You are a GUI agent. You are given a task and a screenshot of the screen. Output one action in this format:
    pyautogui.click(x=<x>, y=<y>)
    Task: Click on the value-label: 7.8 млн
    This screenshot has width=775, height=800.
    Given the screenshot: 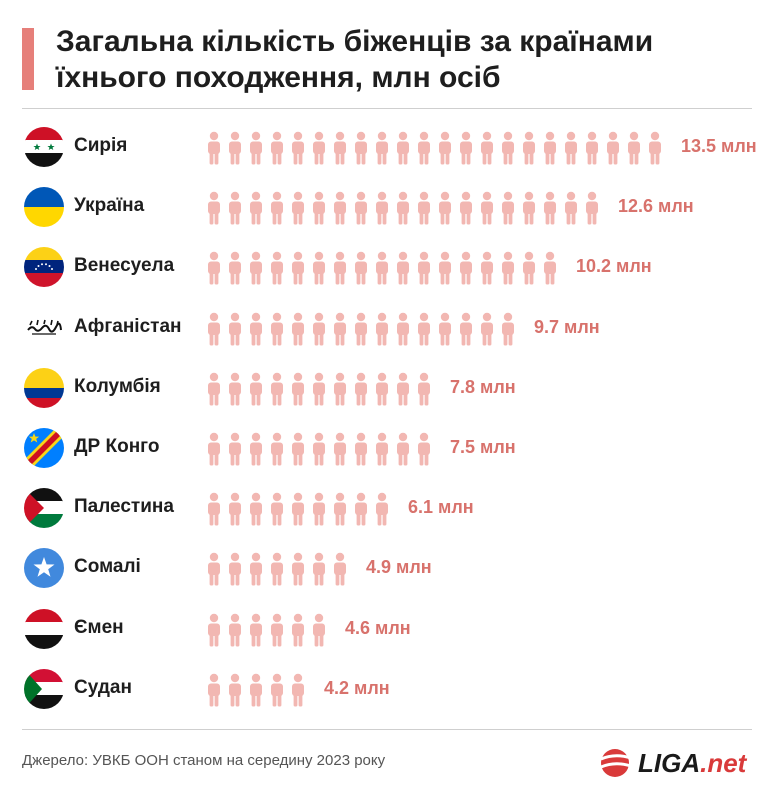 What is the action you would take?
    pyautogui.click(x=483, y=386)
    